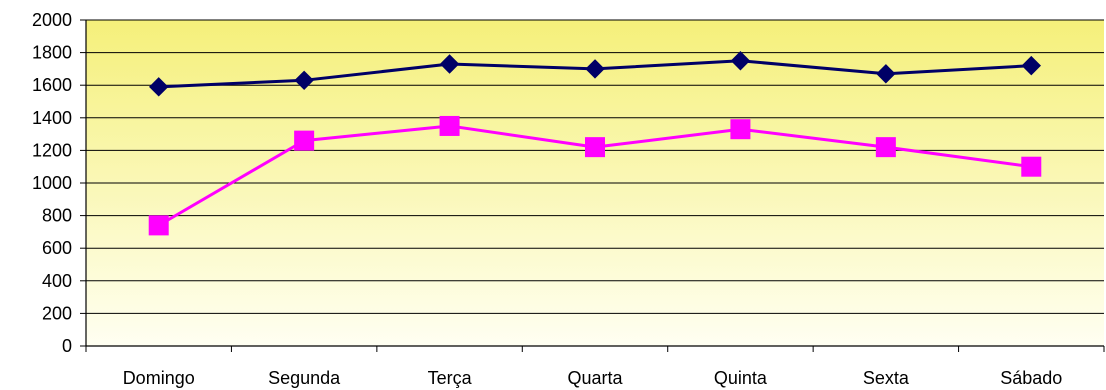 The image size is (1106, 390). Describe the element at coordinates (52, 20) in the screenshot. I see `y-tick-label: 2000` at that location.